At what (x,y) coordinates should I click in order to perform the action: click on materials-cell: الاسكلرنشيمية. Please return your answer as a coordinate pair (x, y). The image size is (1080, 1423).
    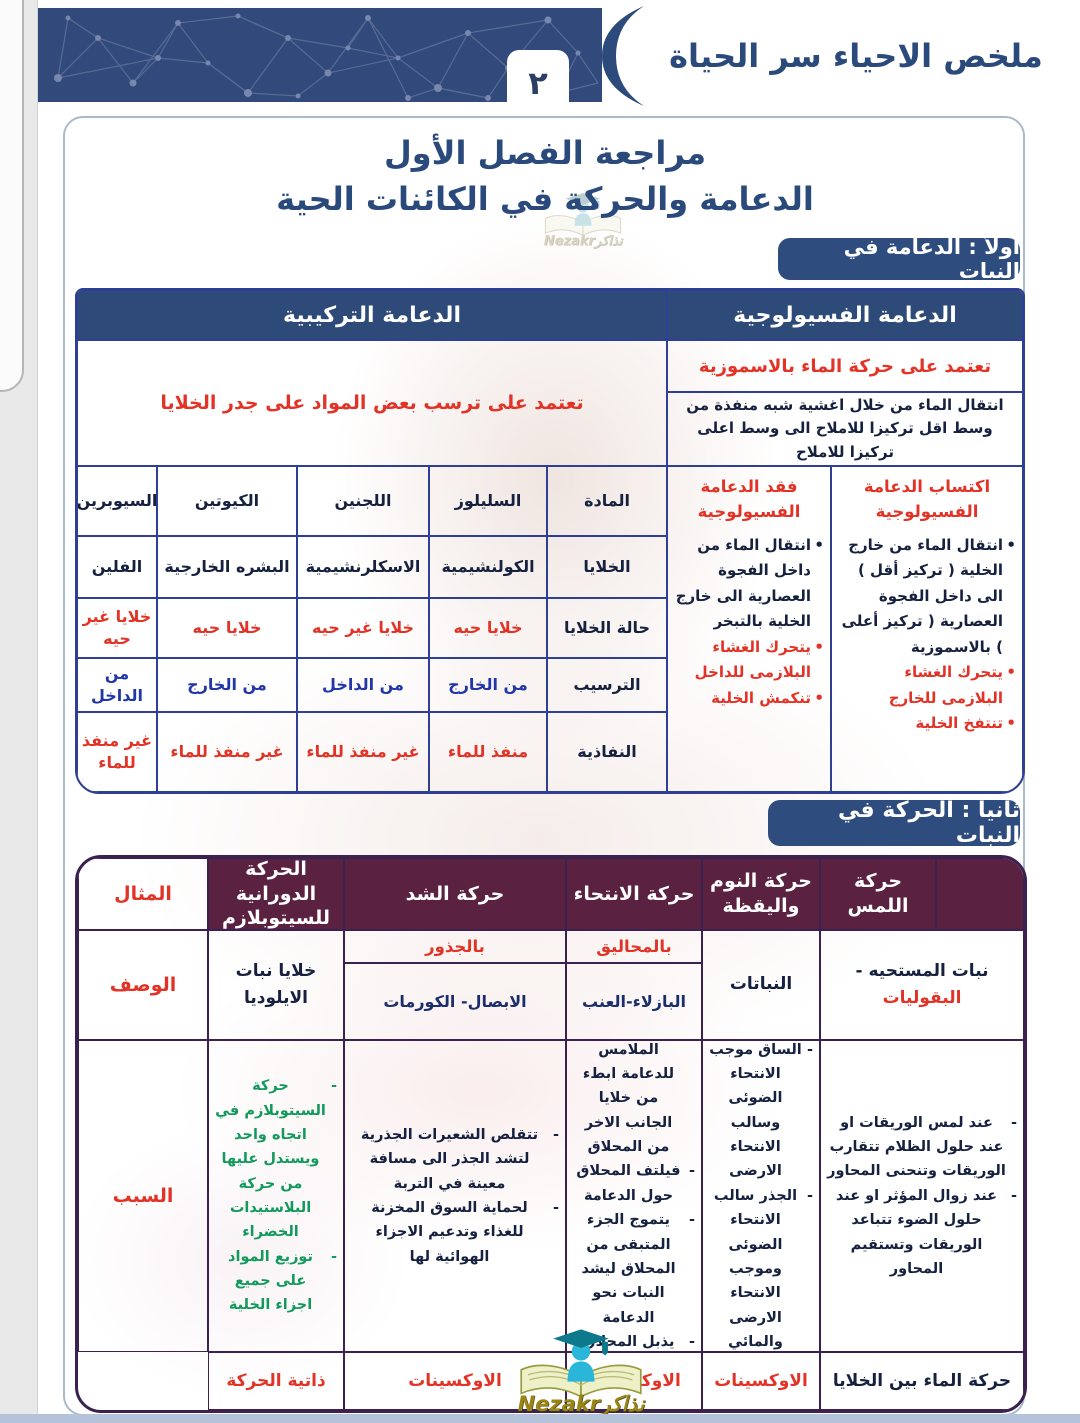
    Looking at the image, I should click on (363, 567).